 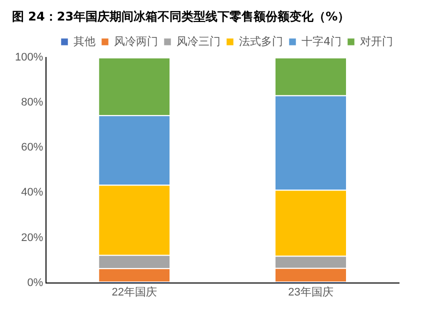 What do you see at coordinates (261, 41) in the screenshot?
I see `legend-label: 法式多门` at bounding box center [261, 41].